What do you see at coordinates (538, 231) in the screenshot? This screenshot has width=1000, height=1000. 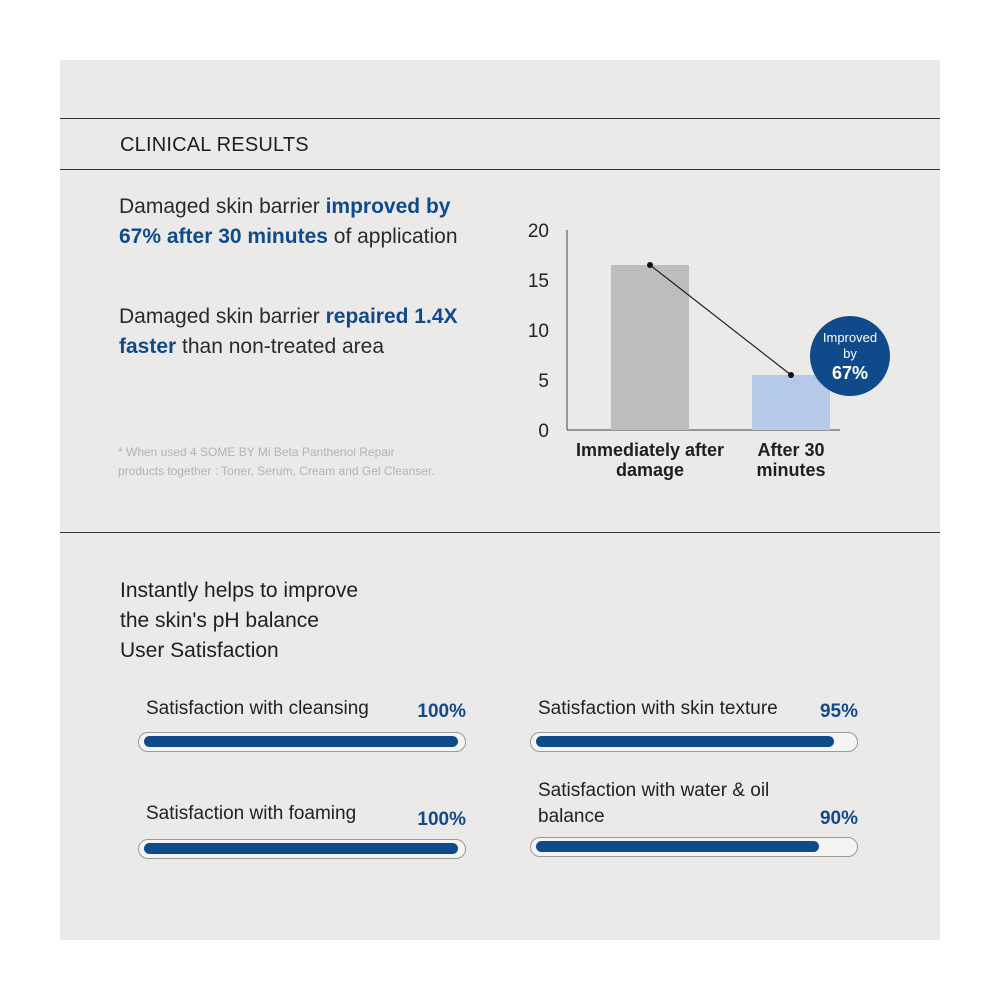 I see `y-tick-label: 20` at bounding box center [538, 231].